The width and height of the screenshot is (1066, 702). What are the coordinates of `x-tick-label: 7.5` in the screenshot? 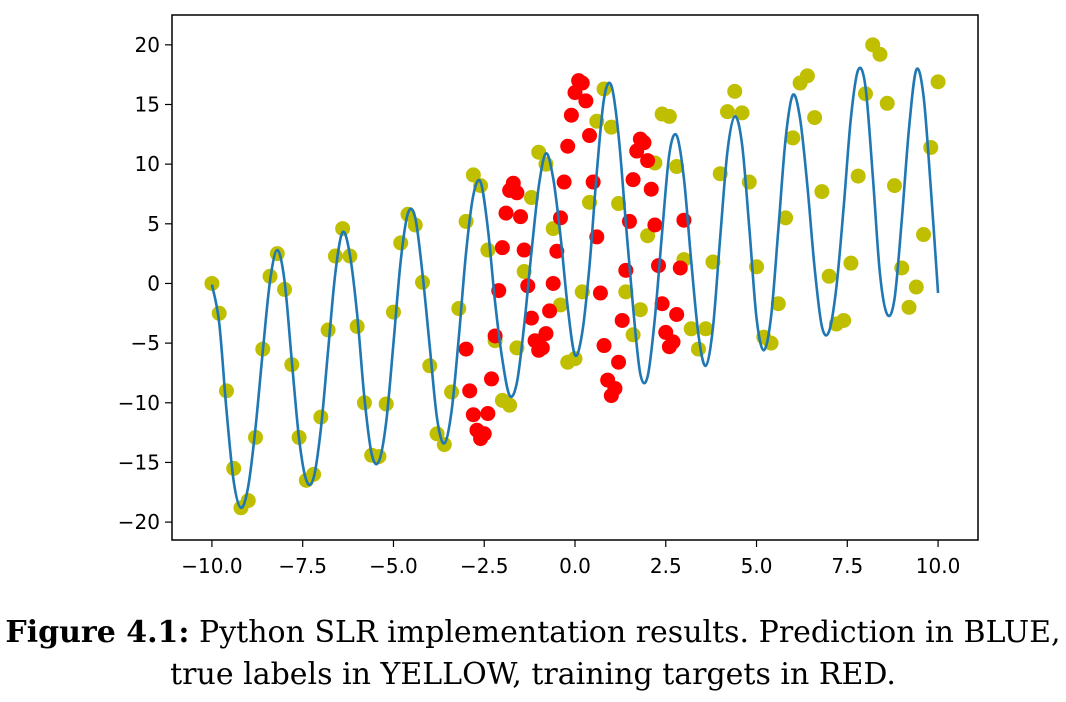 It's located at (847, 566).